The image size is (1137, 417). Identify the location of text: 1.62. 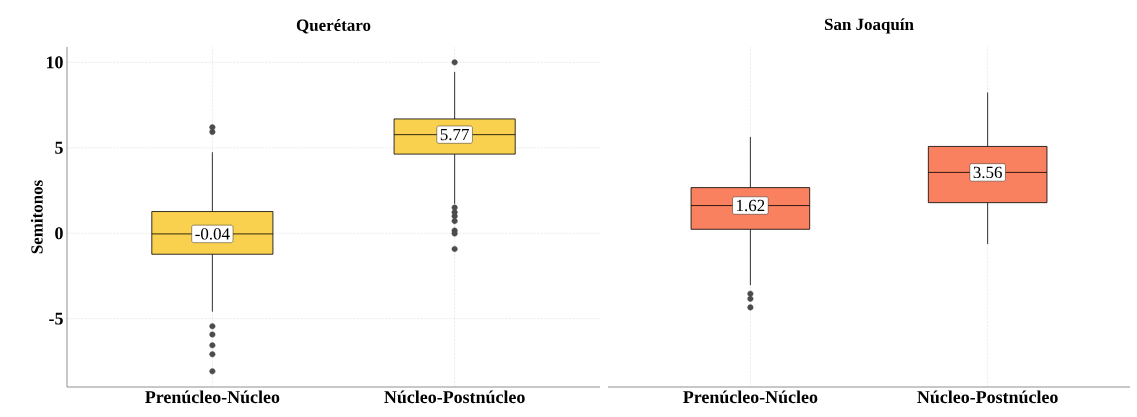
(751, 205).